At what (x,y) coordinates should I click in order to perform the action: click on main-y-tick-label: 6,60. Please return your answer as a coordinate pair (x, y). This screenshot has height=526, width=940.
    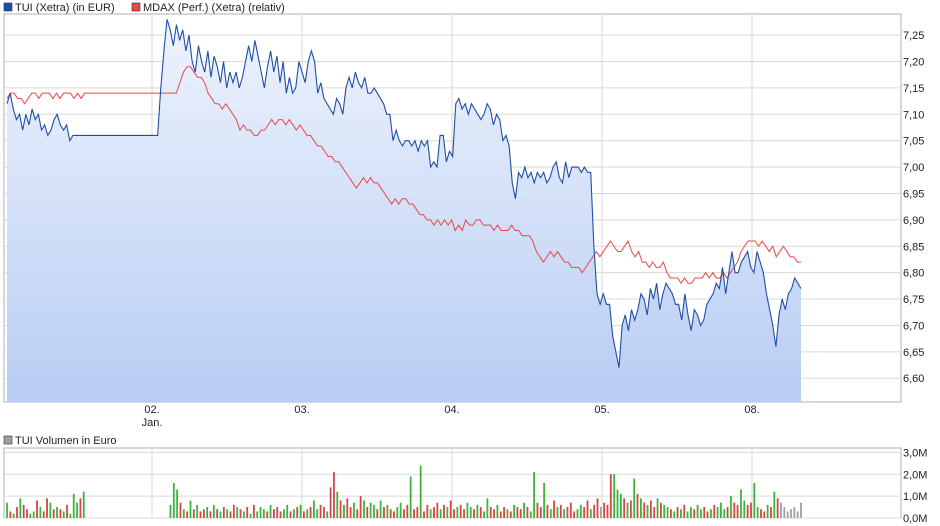
    Looking at the image, I should click on (913, 379).